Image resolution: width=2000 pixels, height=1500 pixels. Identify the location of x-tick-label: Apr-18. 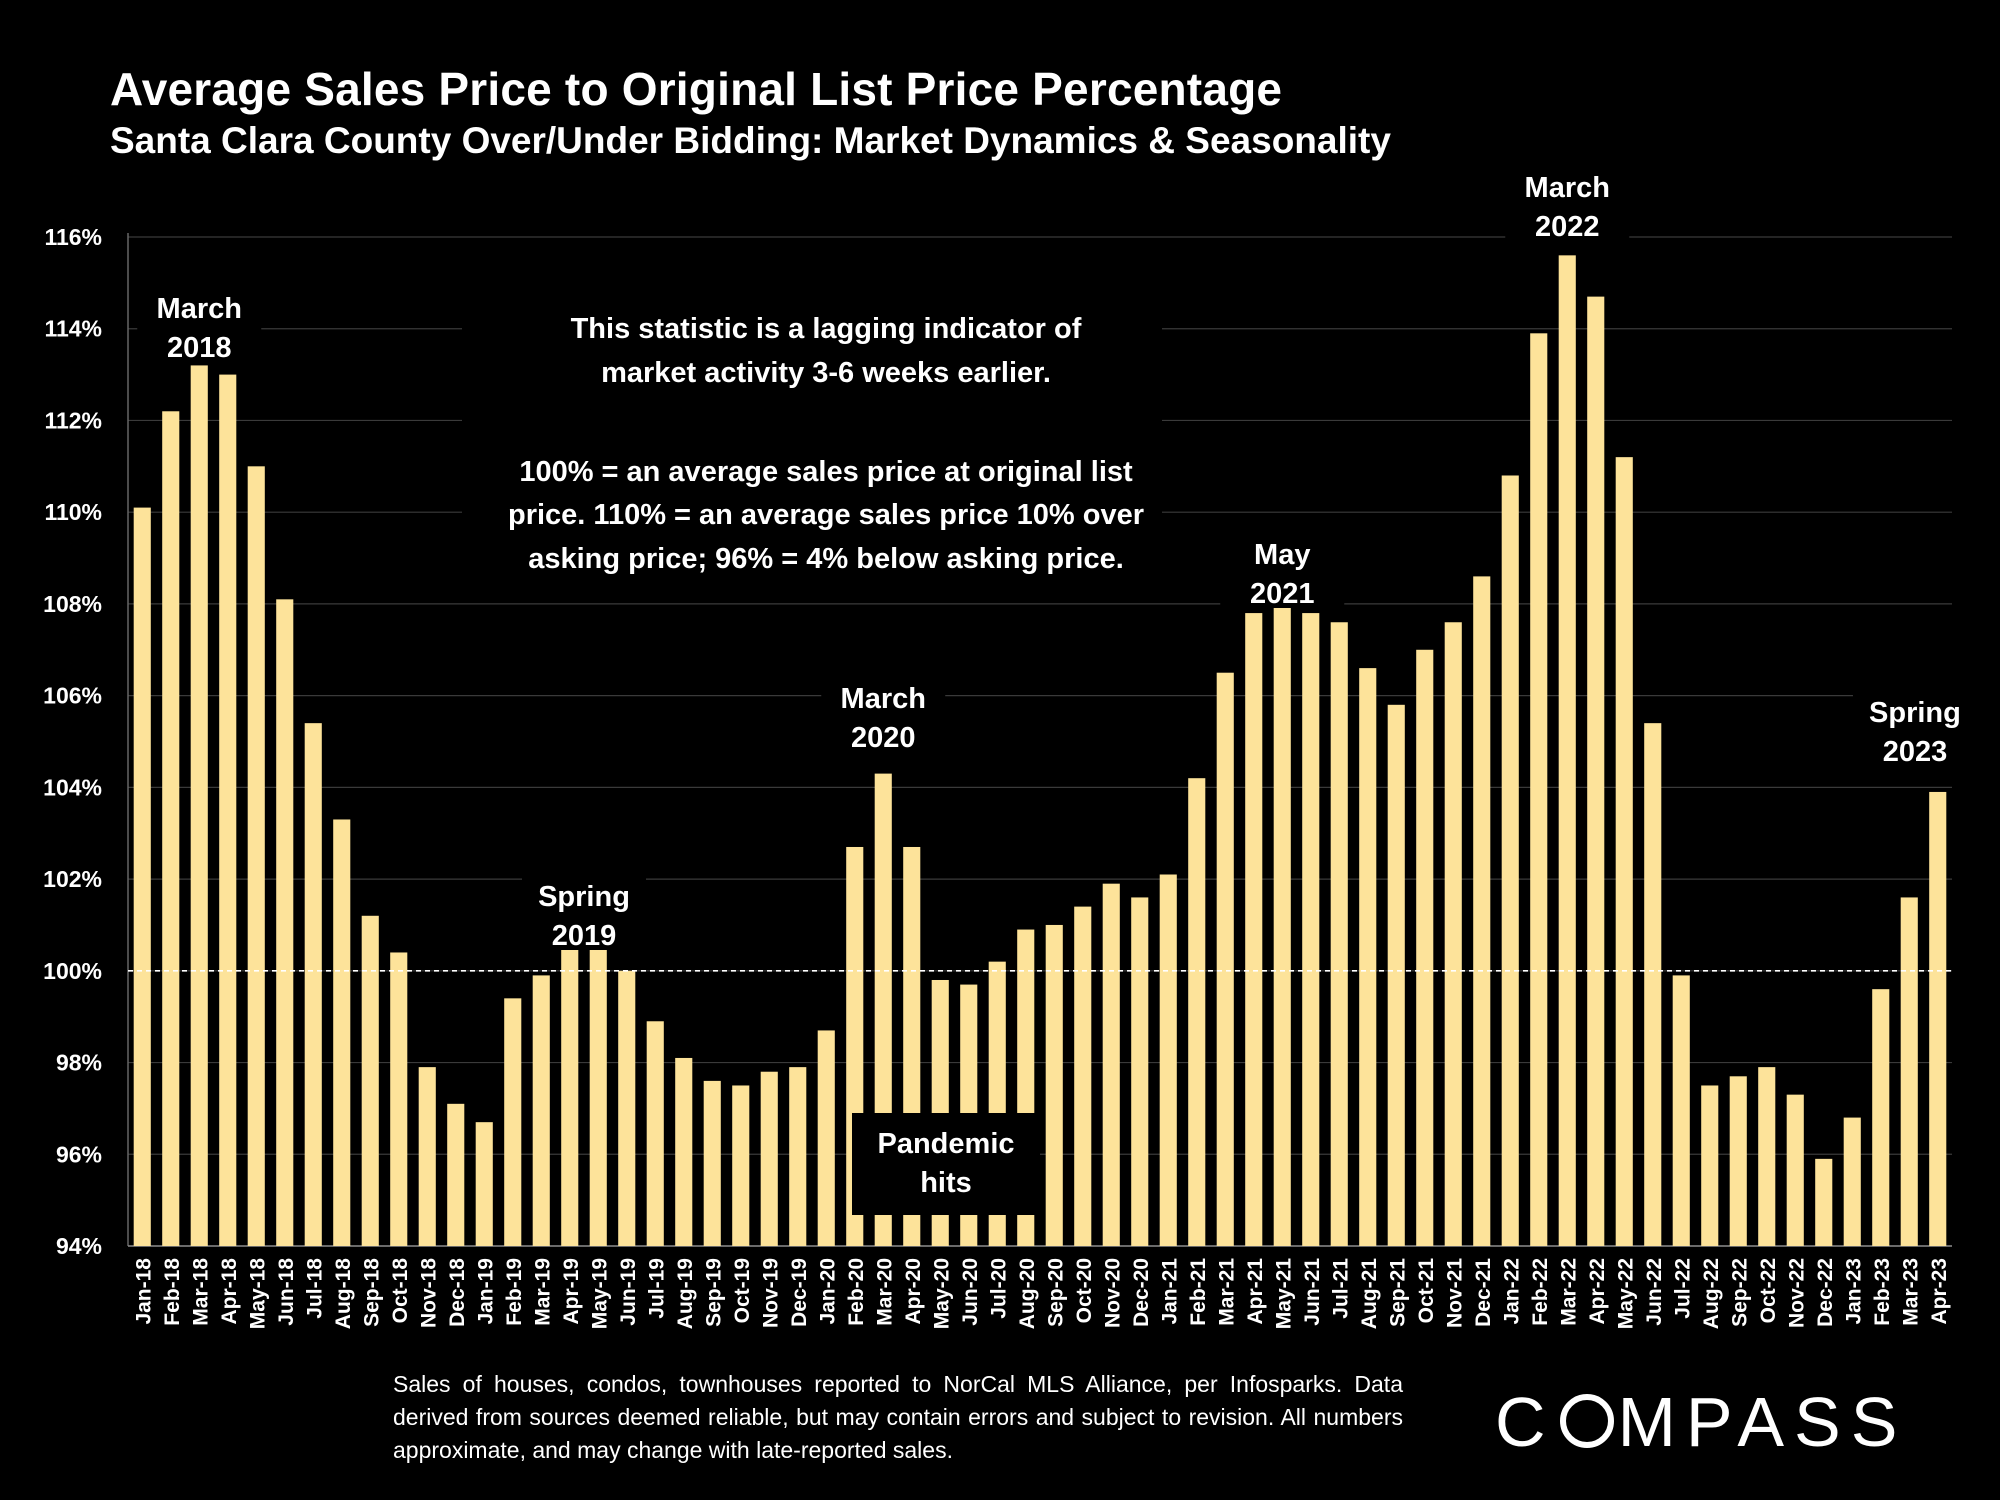
(229, 1291).